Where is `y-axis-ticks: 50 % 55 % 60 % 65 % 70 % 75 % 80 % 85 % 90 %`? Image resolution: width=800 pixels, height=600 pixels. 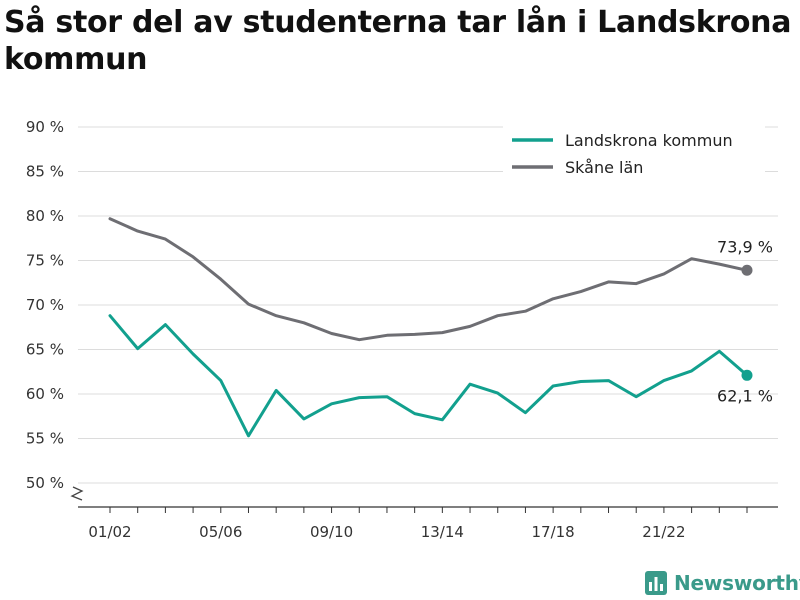
y-axis-ticks: 50 % 55 % 60 % 65 % 70 % 75 % 80 % 85 % 90 % is located at coordinates (45, 305).